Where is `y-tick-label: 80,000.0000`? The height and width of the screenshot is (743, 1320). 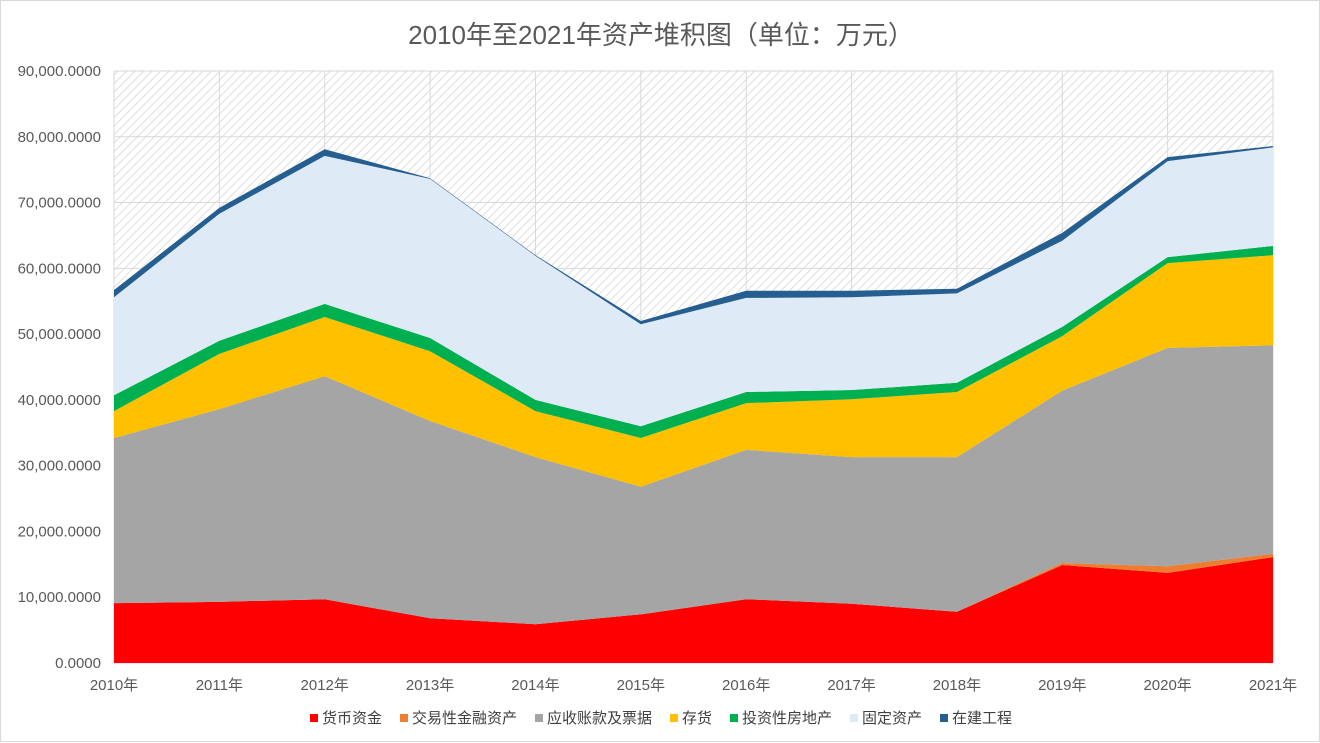 y-tick-label: 80,000.0000 is located at coordinates (59, 137).